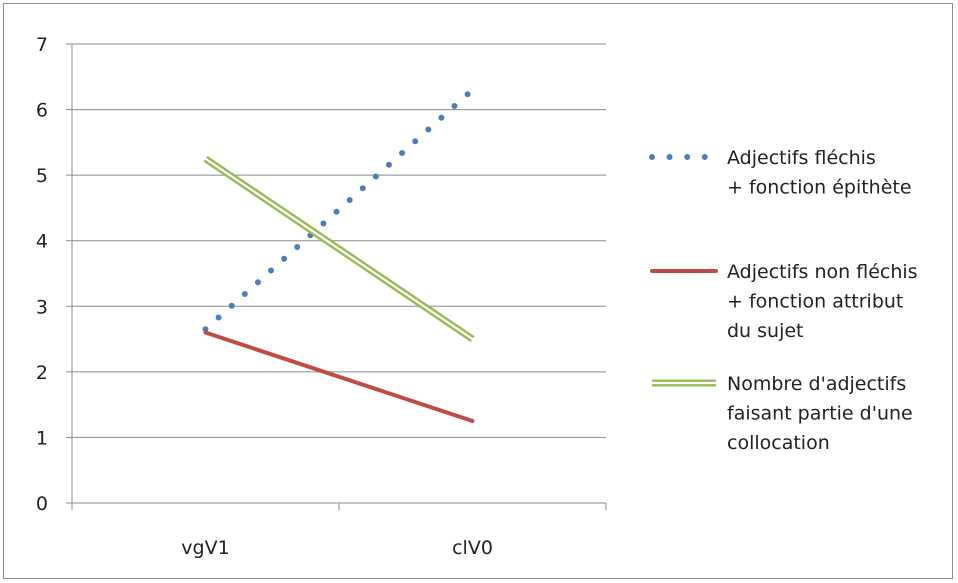 This screenshot has height=583, width=958. I want to click on x-tick-label: vgV1, so click(205, 548).